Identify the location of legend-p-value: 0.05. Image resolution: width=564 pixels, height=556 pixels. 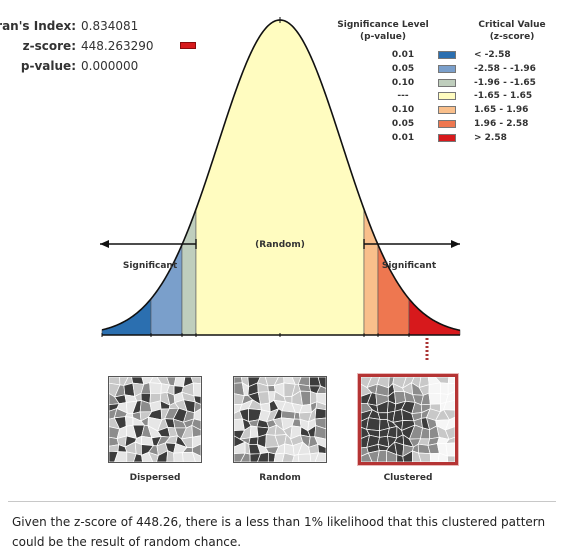
(403, 69).